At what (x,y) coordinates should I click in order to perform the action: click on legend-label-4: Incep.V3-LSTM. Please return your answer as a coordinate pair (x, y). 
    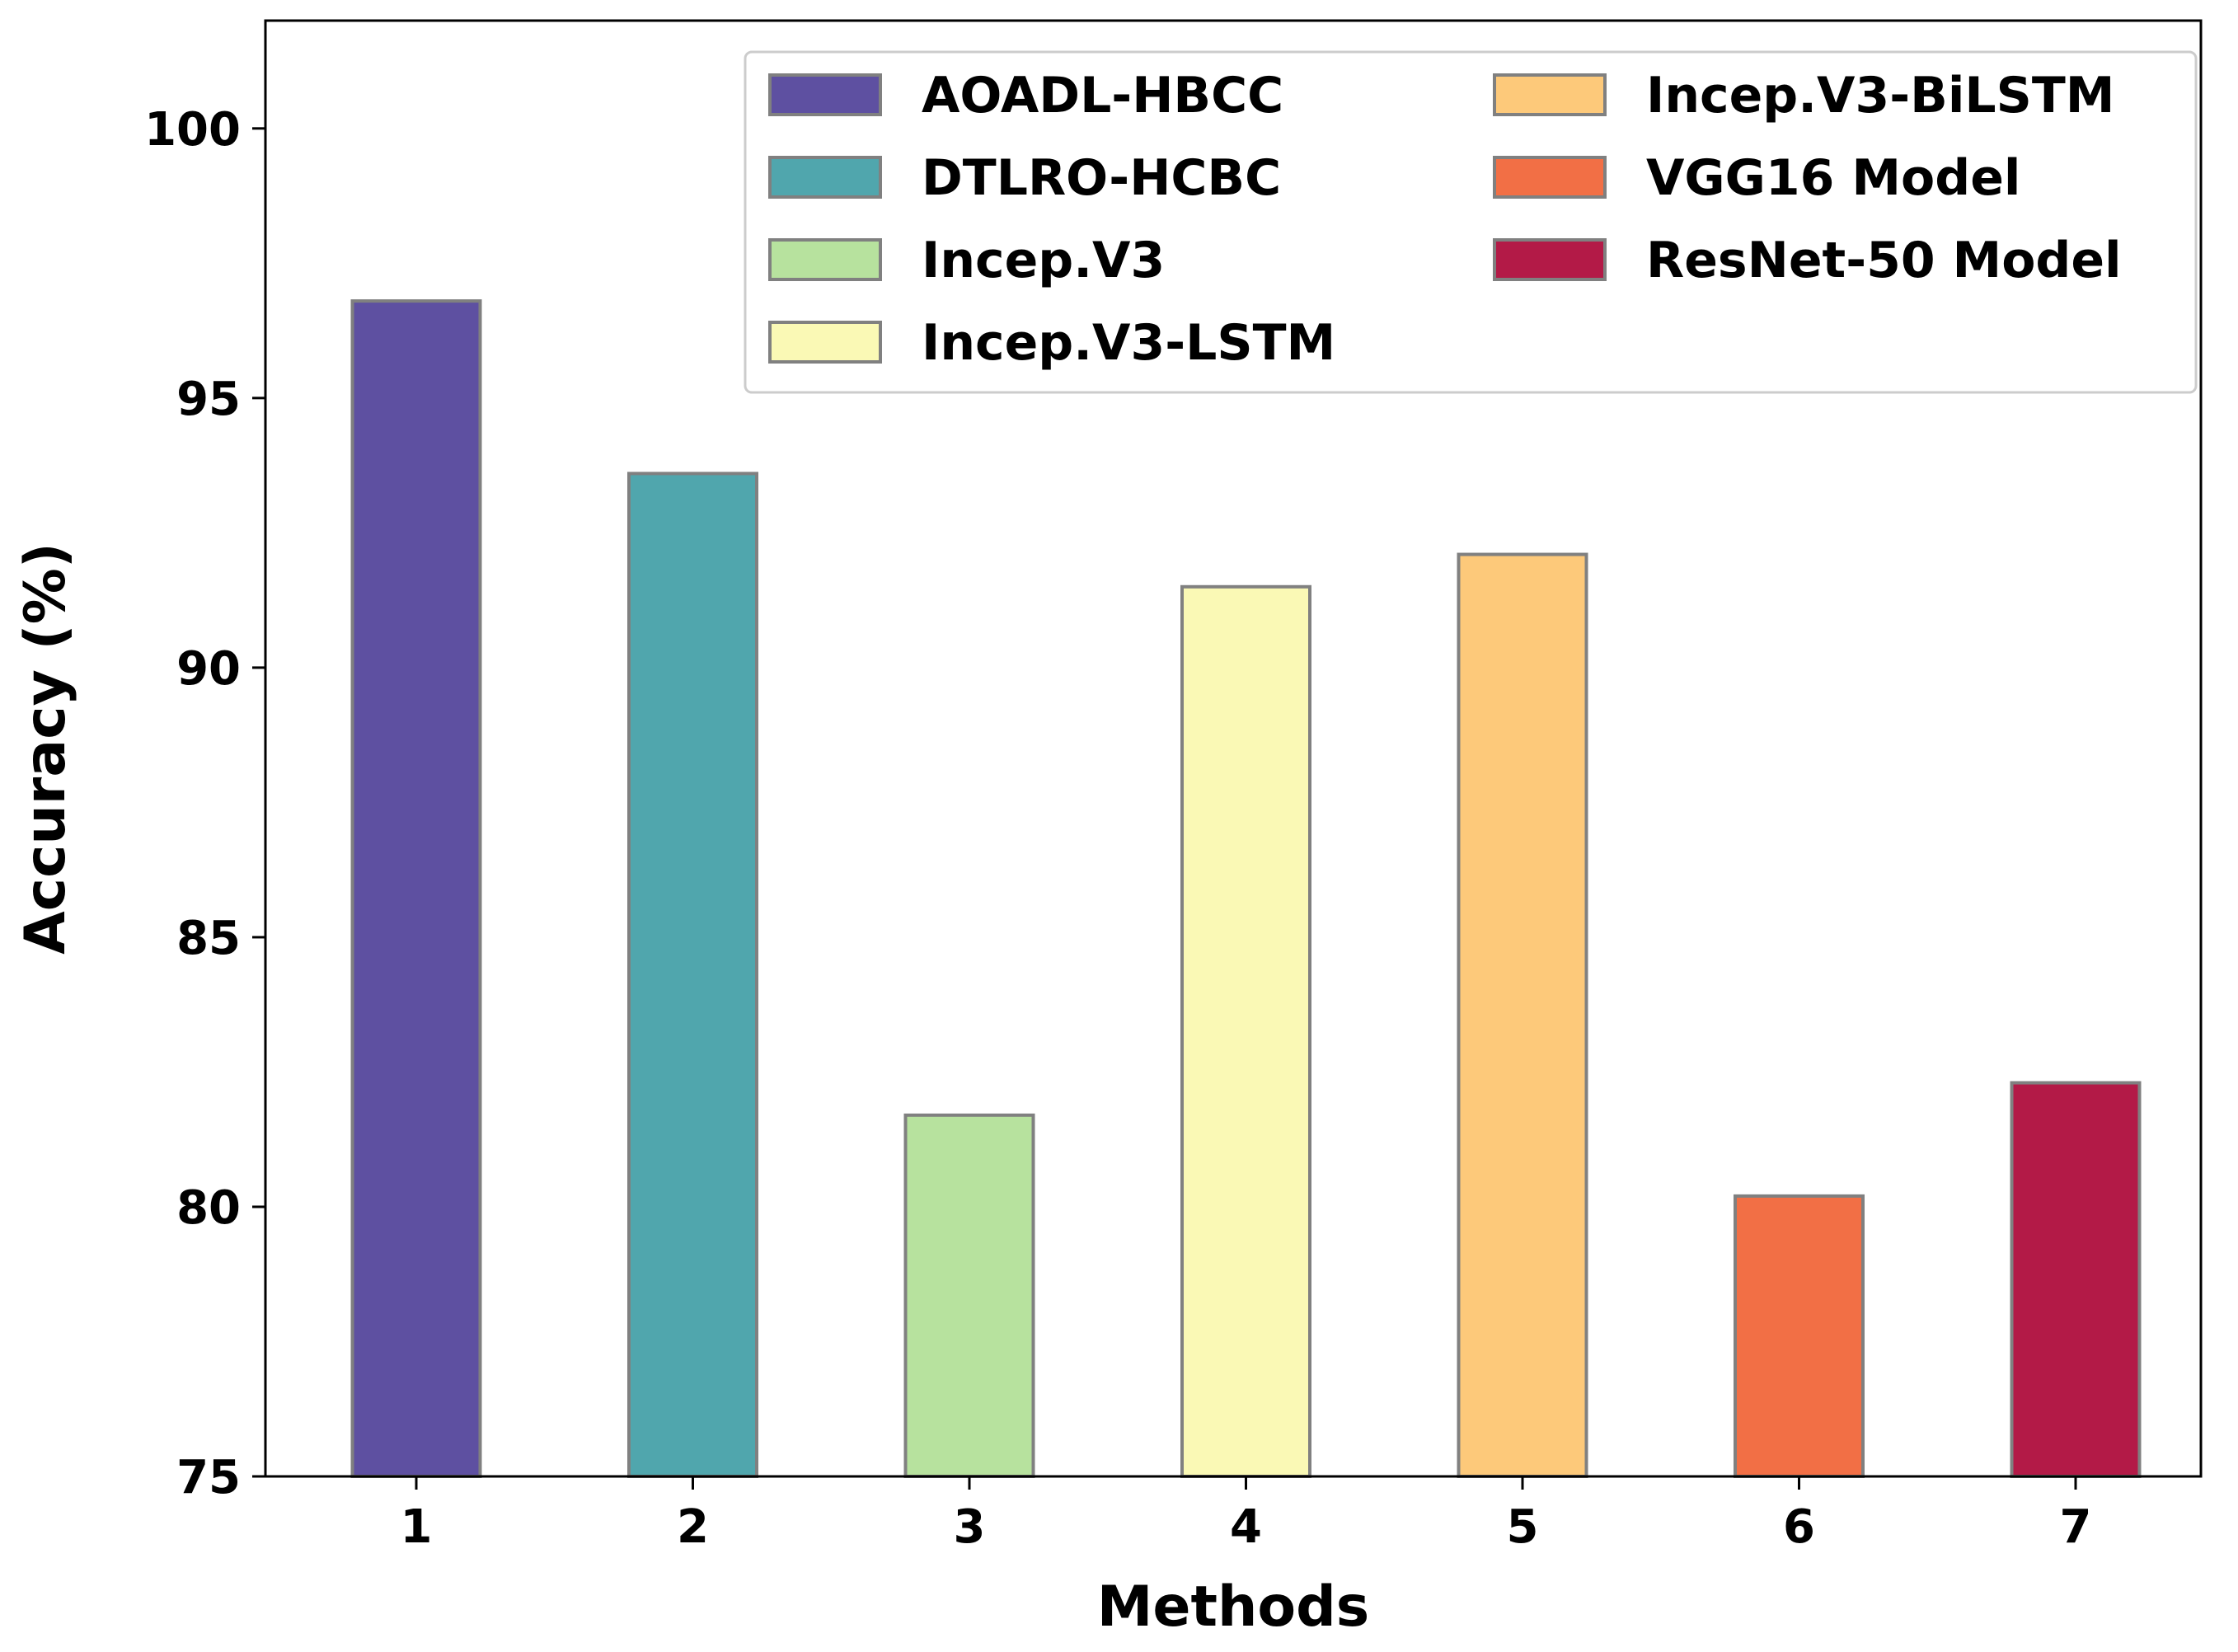
    Looking at the image, I should click on (1128, 343).